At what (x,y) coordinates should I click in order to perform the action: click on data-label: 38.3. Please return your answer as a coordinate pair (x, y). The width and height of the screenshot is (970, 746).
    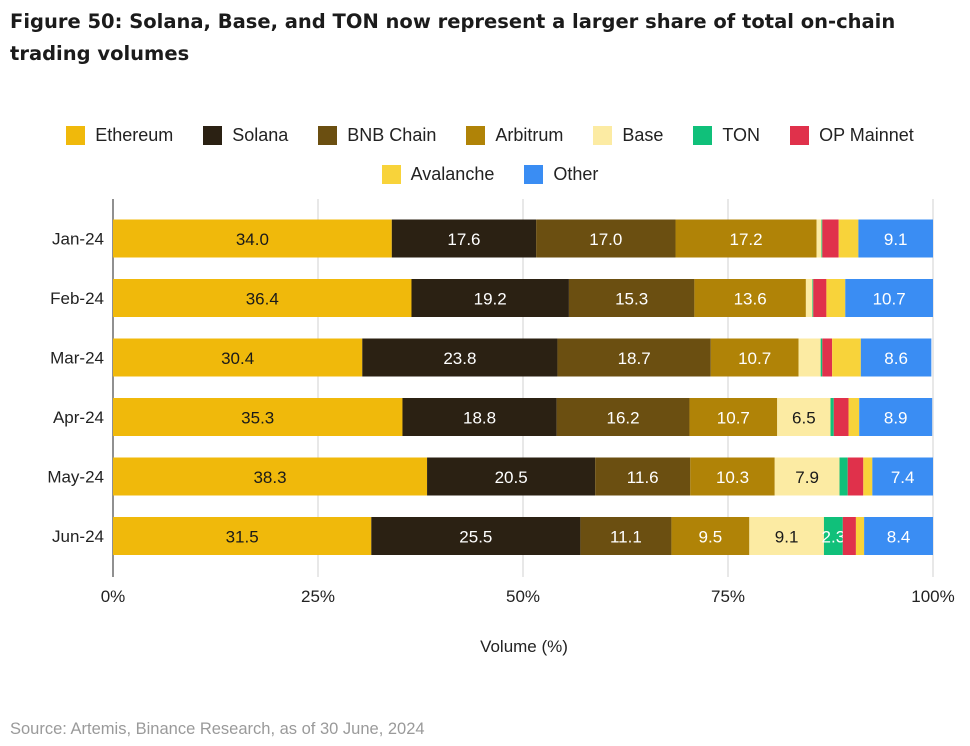
    Looking at the image, I should click on (269, 477).